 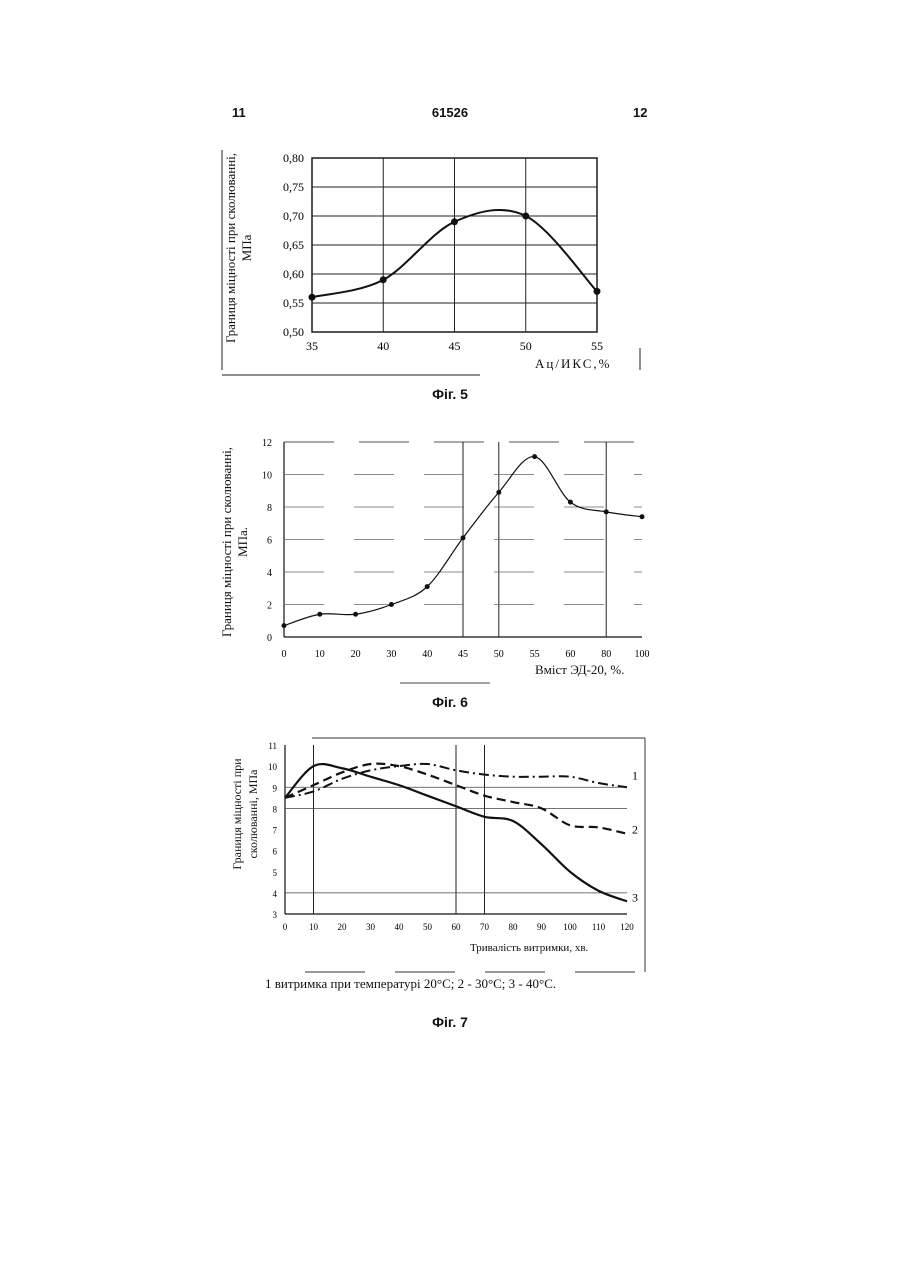 I want to click on fig7-ytick-label-8: 11, so click(x=272, y=746).